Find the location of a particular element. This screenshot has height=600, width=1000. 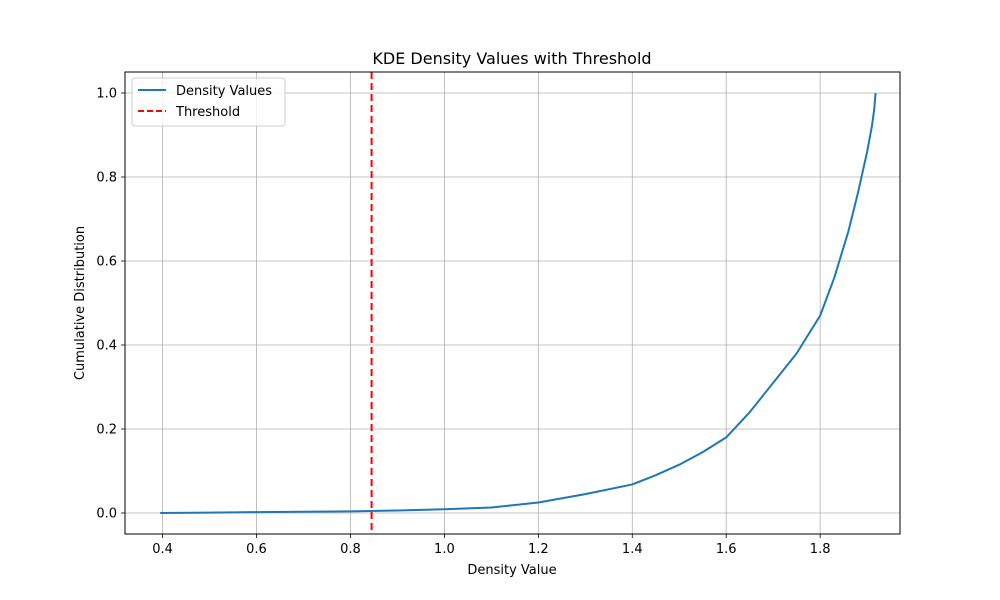

x-tick-label: 0.8 is located at coordinates (350, 549).